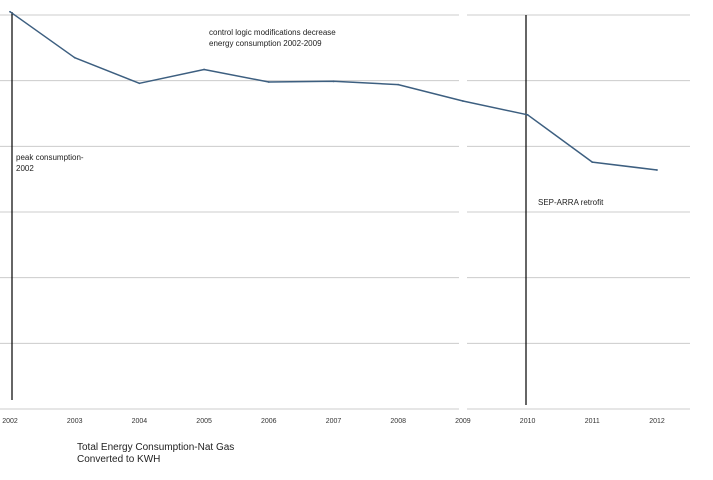 The width and height of the screenshot is (713, 480). Describe the element at coordinates (269, 421) in the screenshot. I see `x-tick-2006: 2006` at that location.